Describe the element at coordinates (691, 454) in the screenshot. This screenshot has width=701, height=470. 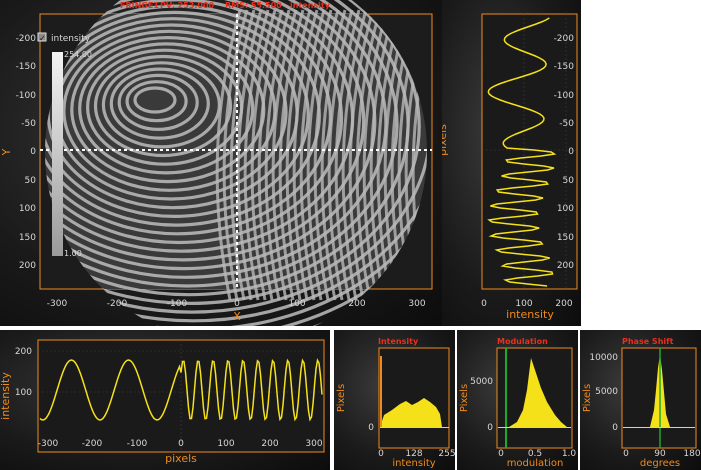
I see `x-tick: 180` at that location.